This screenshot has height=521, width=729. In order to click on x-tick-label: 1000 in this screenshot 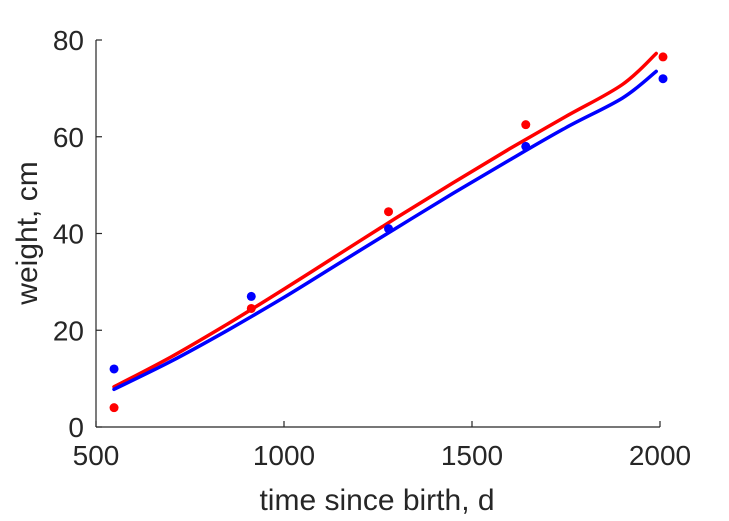, I will do `click(284, 455)`.